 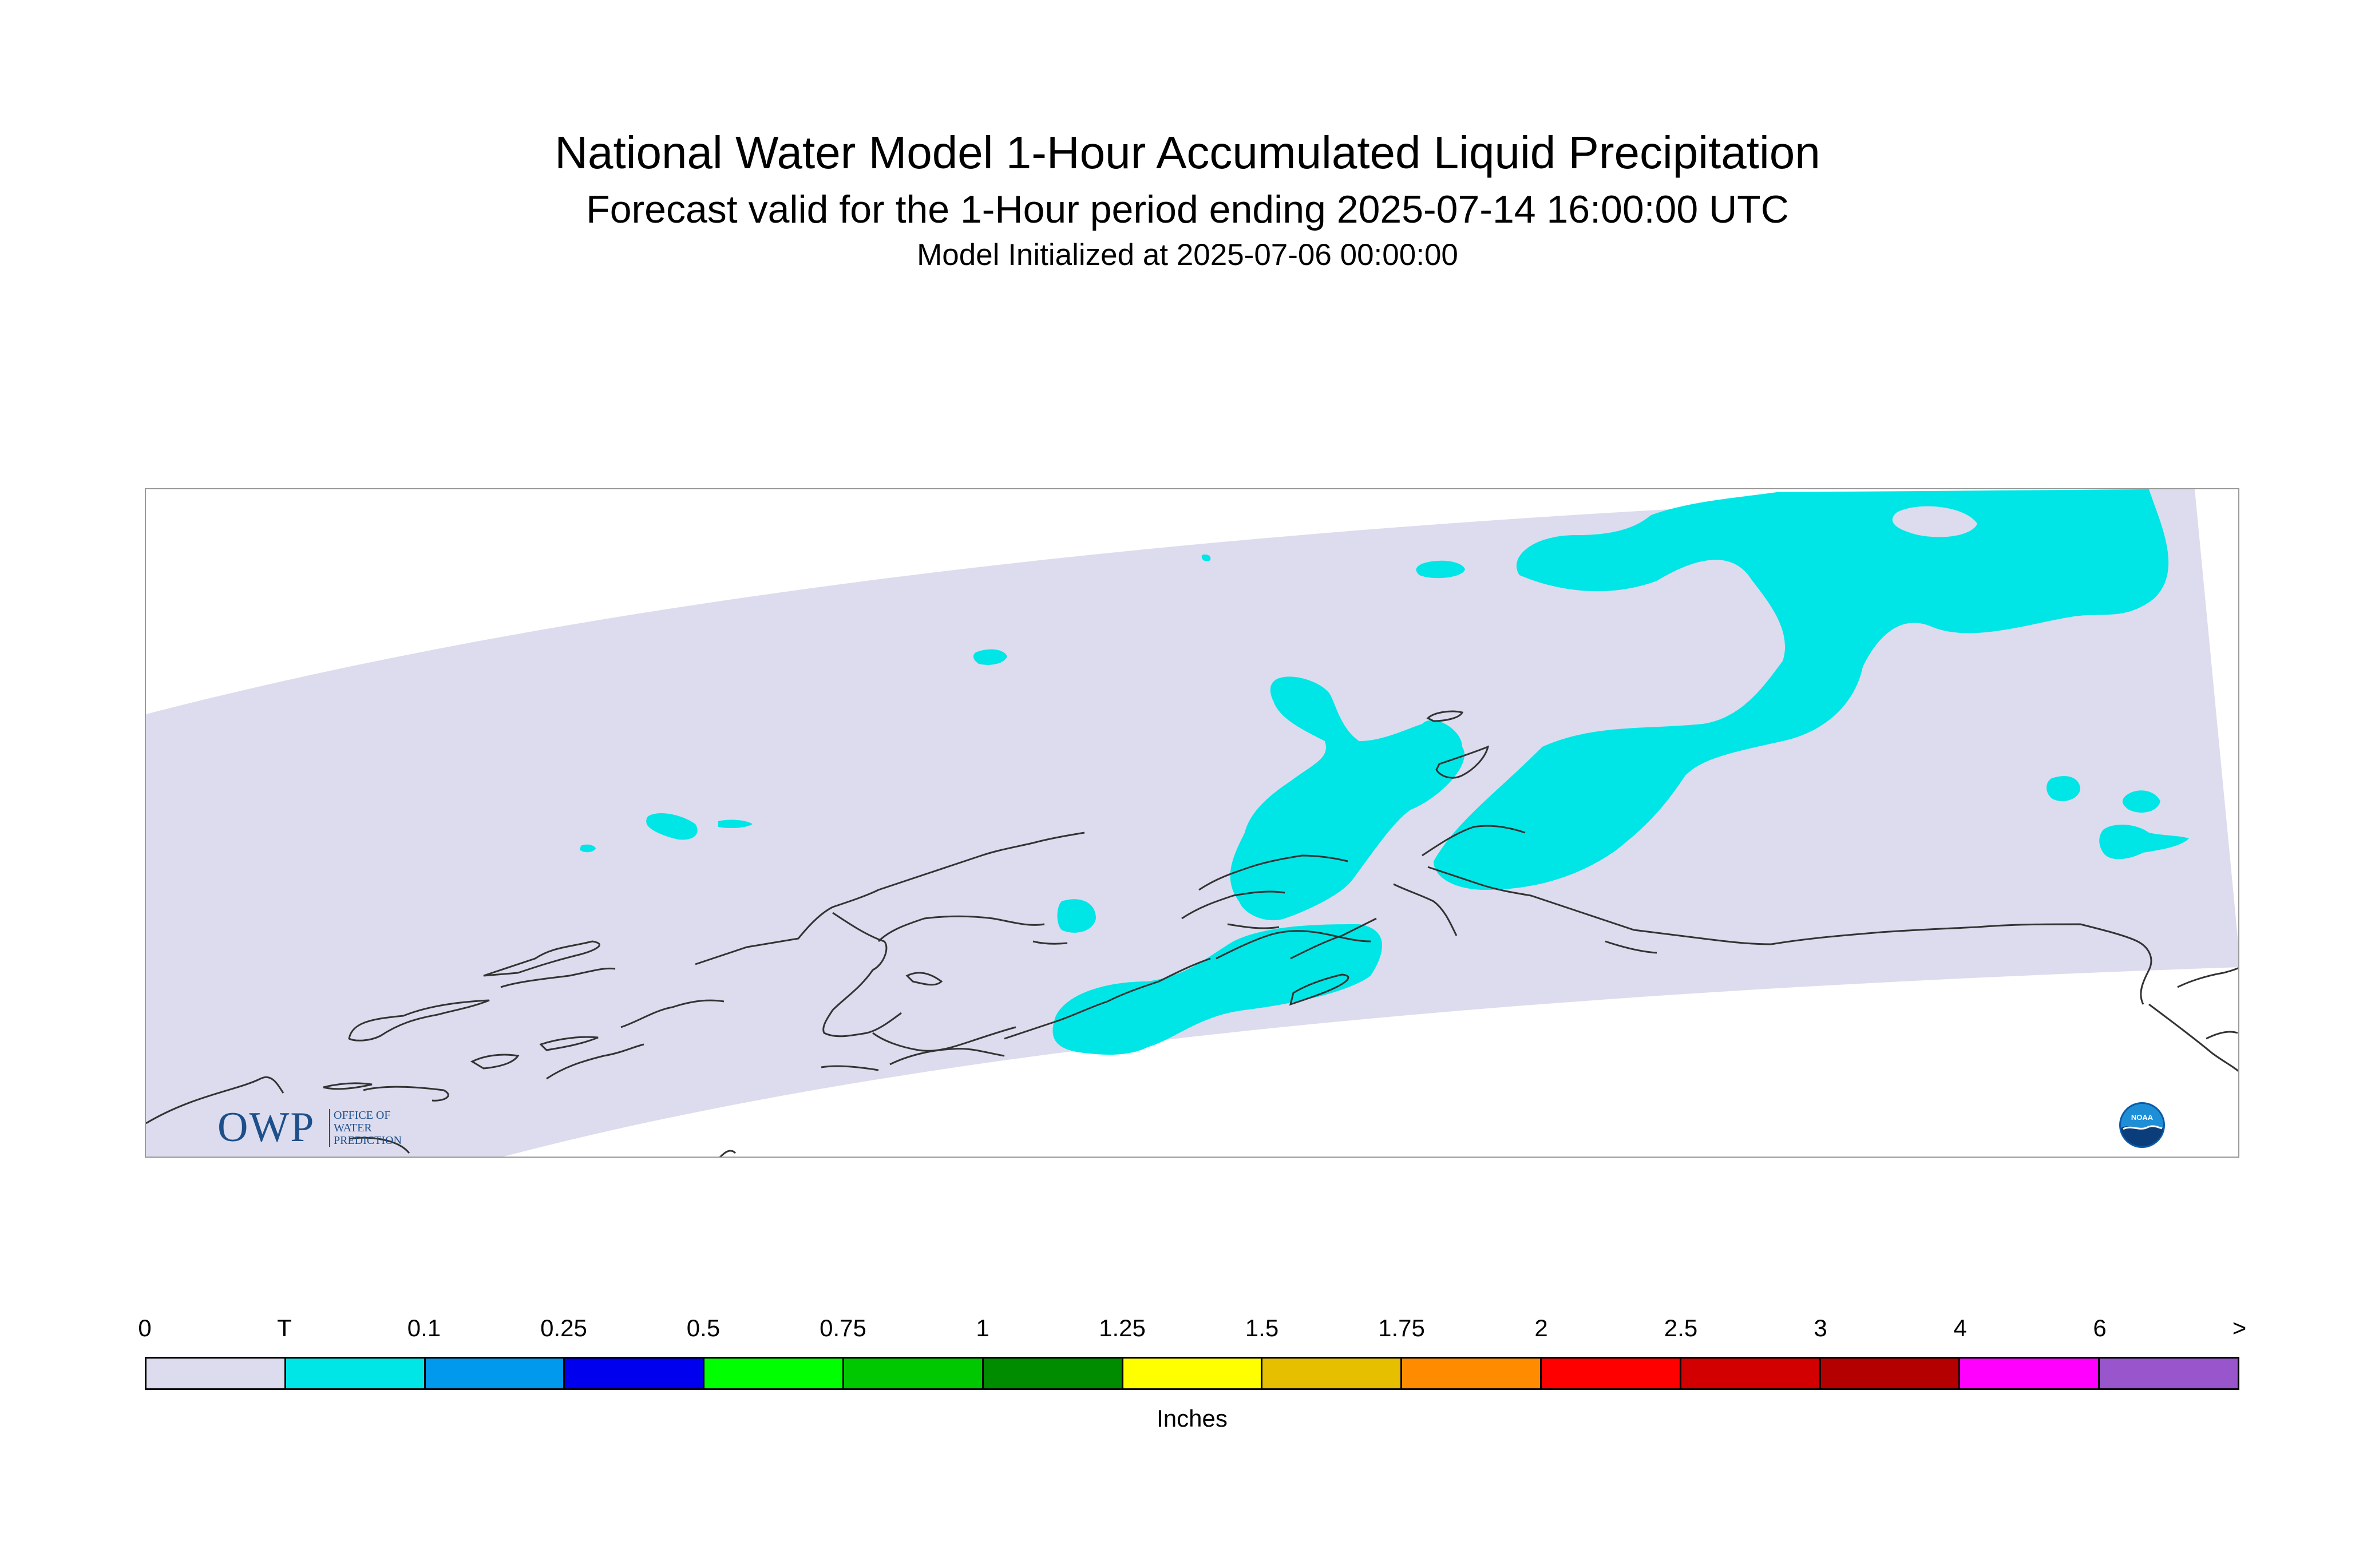 I want to click on precip-area-north-band, so click(x=1802, y=689).